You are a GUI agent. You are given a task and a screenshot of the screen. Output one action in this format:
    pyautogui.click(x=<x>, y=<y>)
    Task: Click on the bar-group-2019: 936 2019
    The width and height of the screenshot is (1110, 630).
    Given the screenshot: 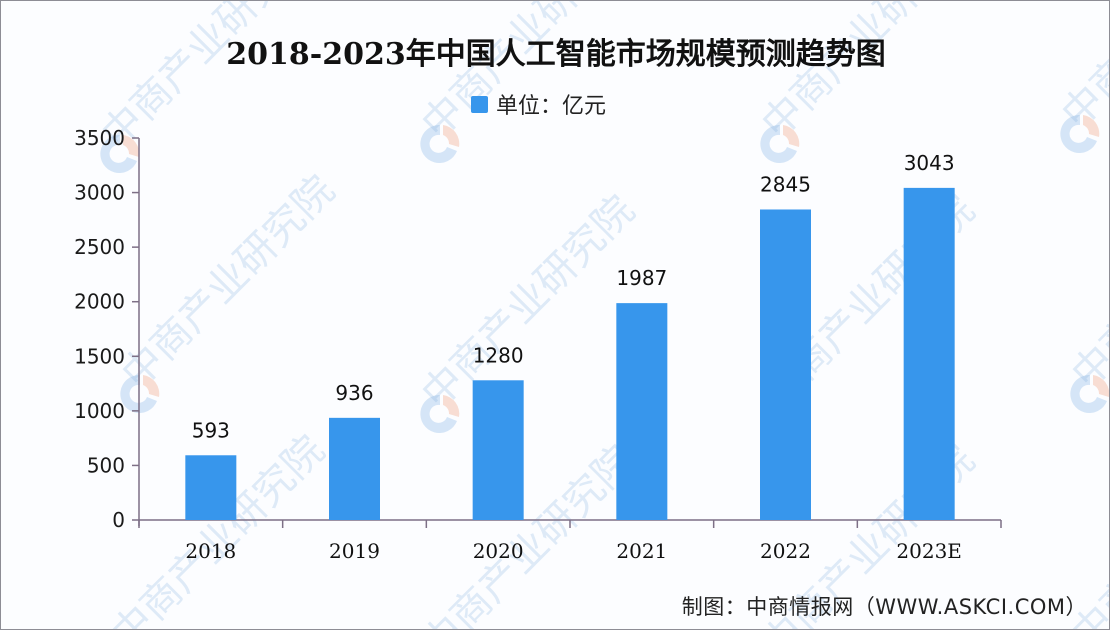 What is the action you would take?
    pyautogui.click(x=354, y=472)
    